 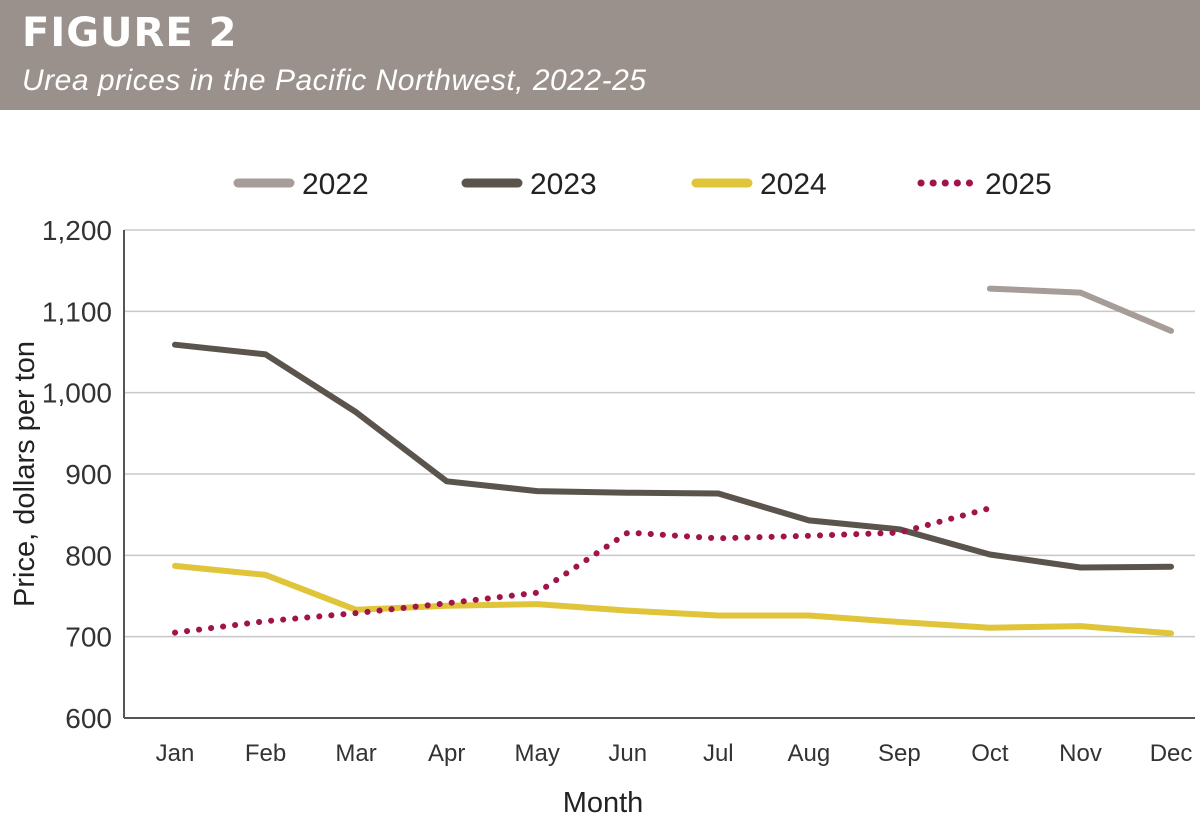 I want to click on series-line-2022, so click(x=1080, y=309).